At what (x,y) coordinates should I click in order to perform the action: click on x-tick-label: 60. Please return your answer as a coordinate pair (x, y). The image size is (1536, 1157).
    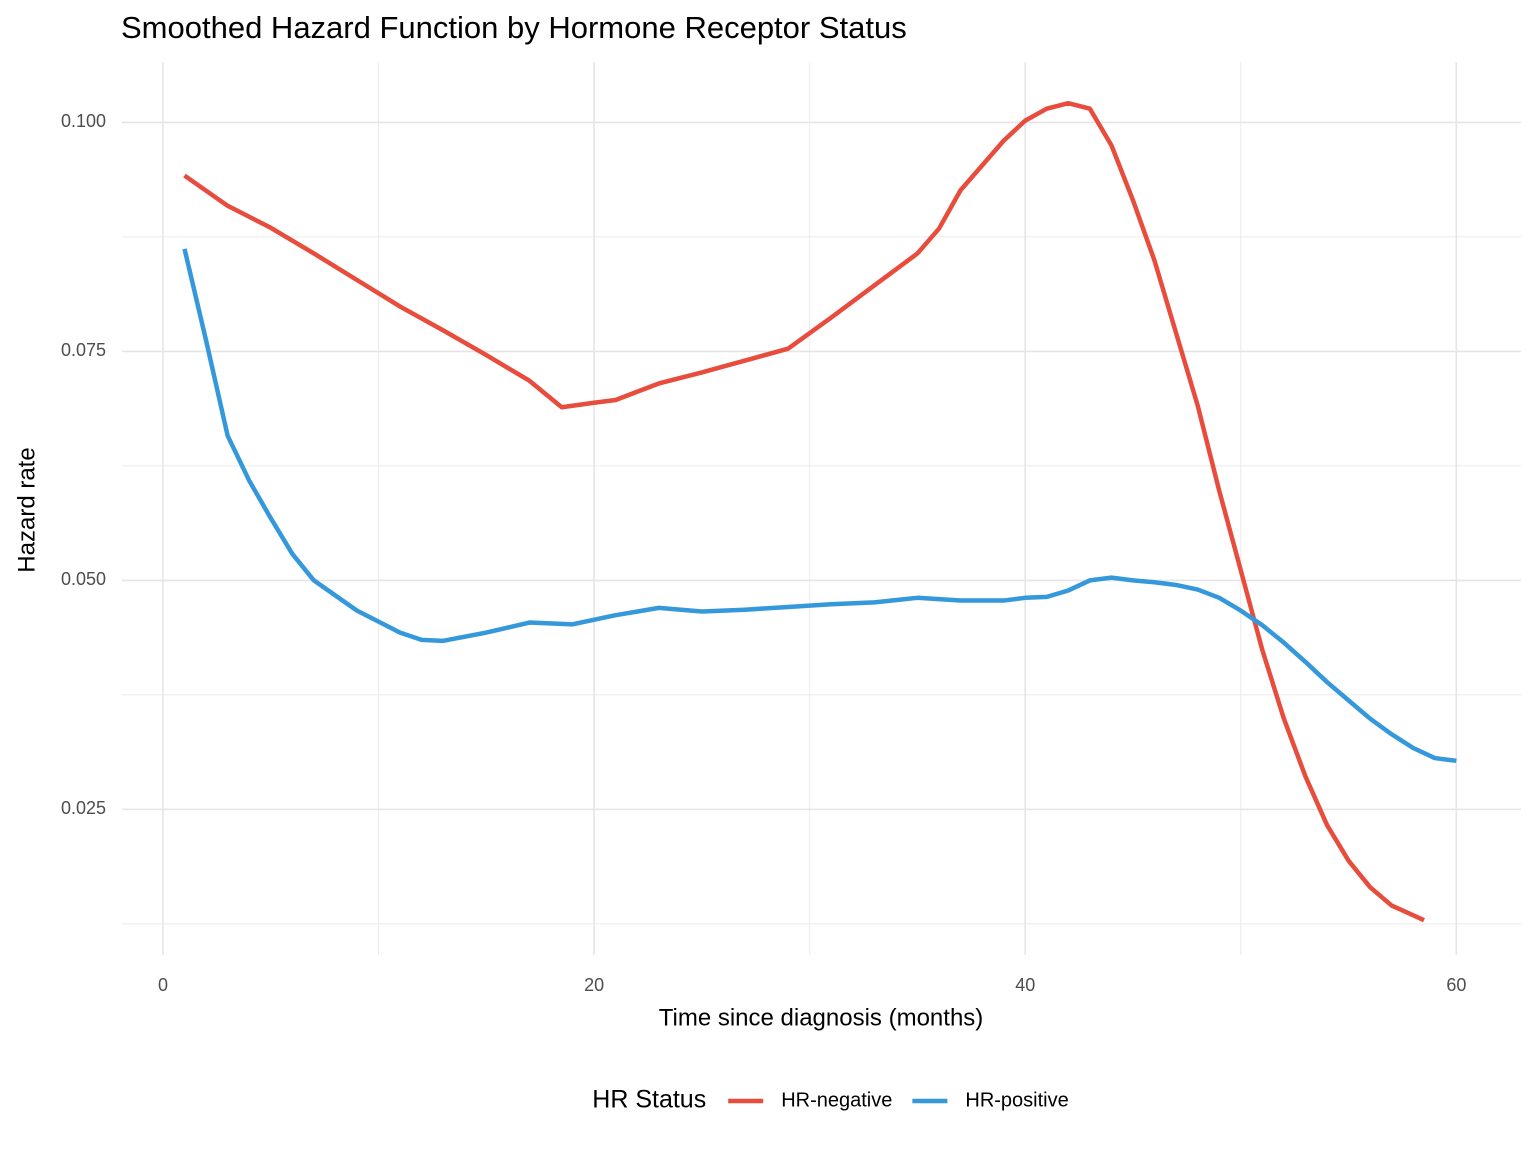
    Looking at the image, I should click on (1456, 985).